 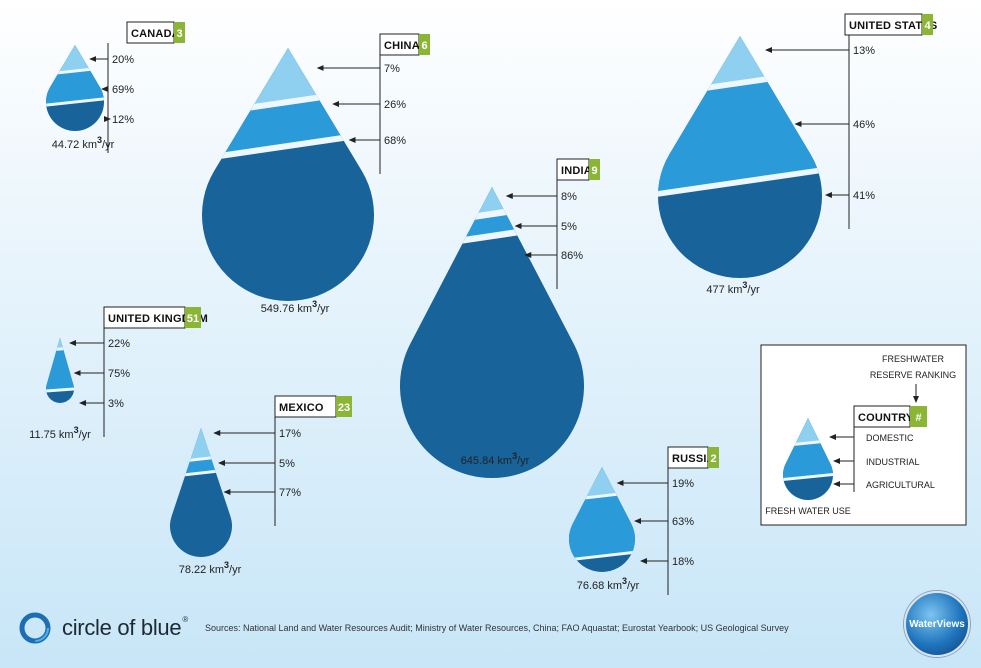 I want to click on canada-drop, so click(x=75, y=88).